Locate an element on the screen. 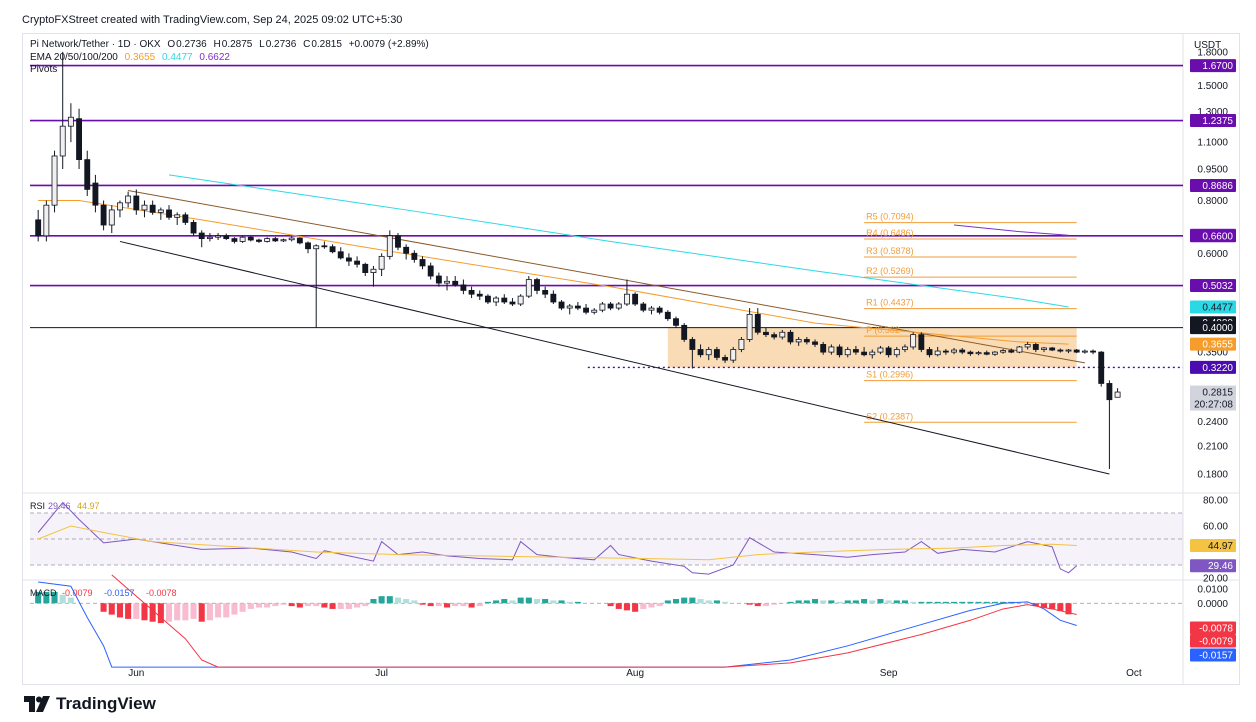 The image size is (1256, 722). price-axis-tick: 0.2100 is located at coordinates (1212, 446).